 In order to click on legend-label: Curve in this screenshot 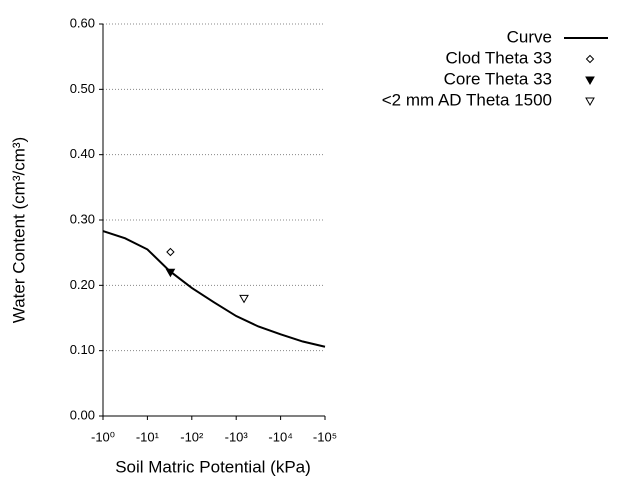, I will do `click(529, 36)`.